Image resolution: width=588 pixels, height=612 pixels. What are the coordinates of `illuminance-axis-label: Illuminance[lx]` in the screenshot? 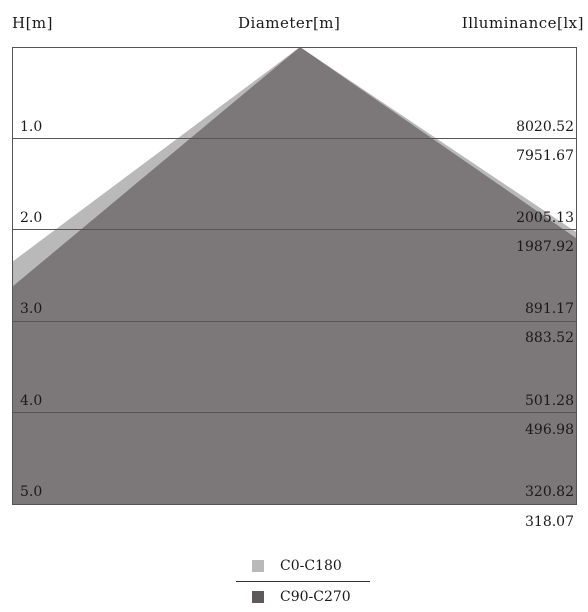 It's located at (522, 23).